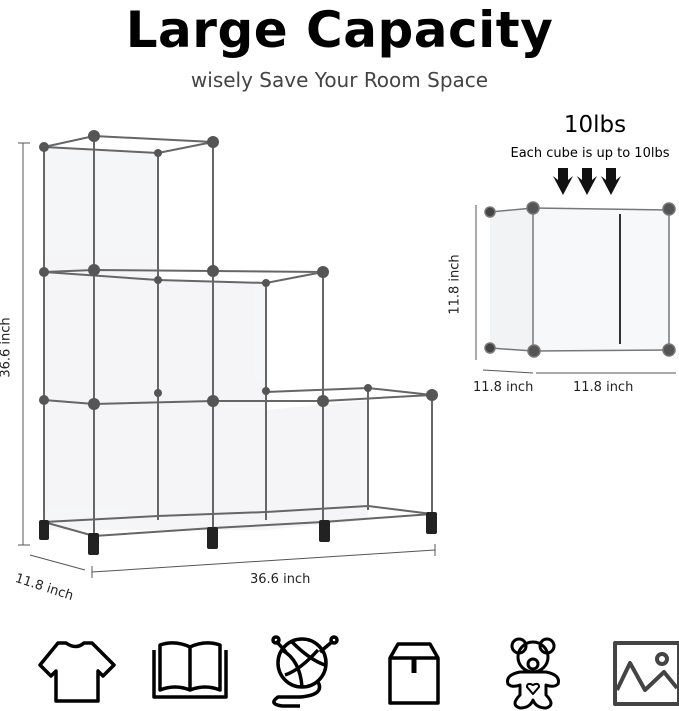 The height and width of the screenshot is (711, 679). Describe the element at coordinates (455, 284) in the screenshot. I see `cube-height-label: 11.8 inch` at that location.